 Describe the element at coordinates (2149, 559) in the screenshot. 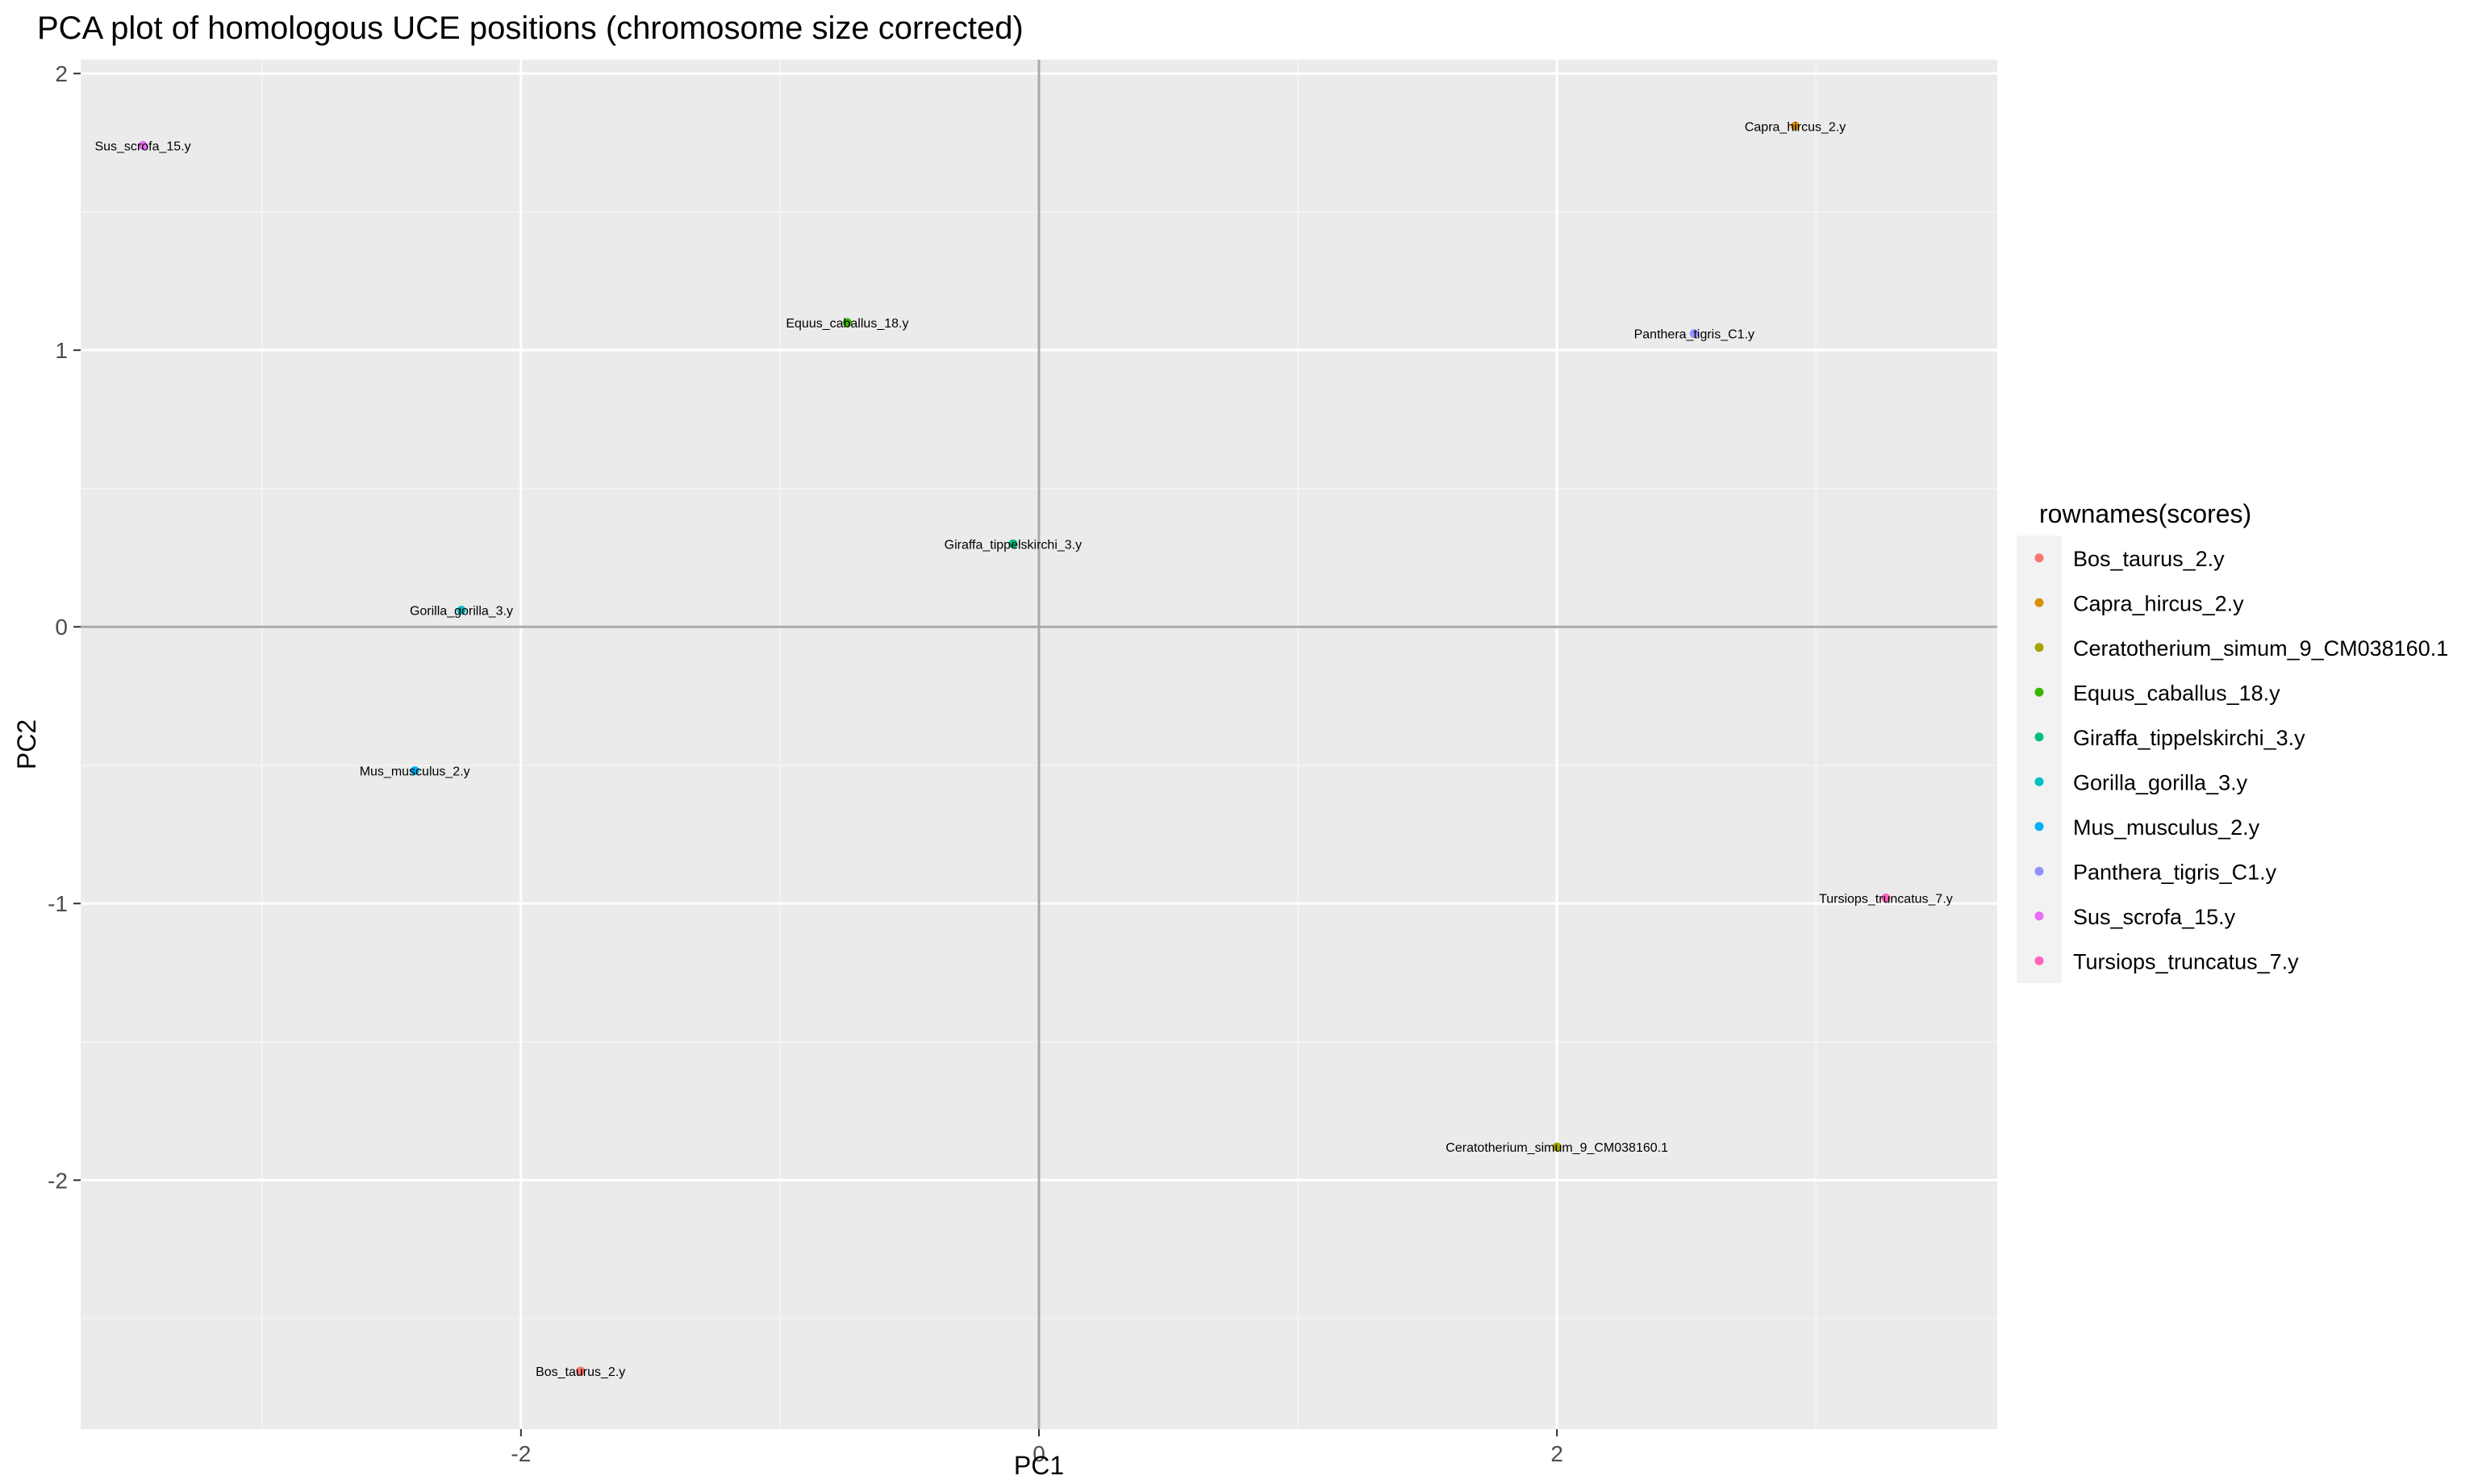

I see `legend-label: Bos_taurus_2.y` at that location.